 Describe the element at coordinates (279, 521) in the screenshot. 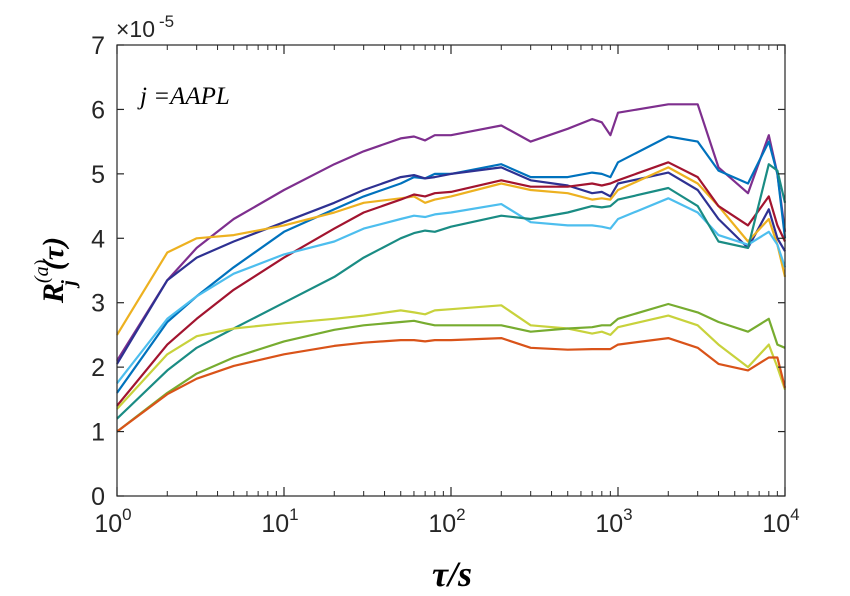

I see `x-tick-label-10: 10¹` at that location.